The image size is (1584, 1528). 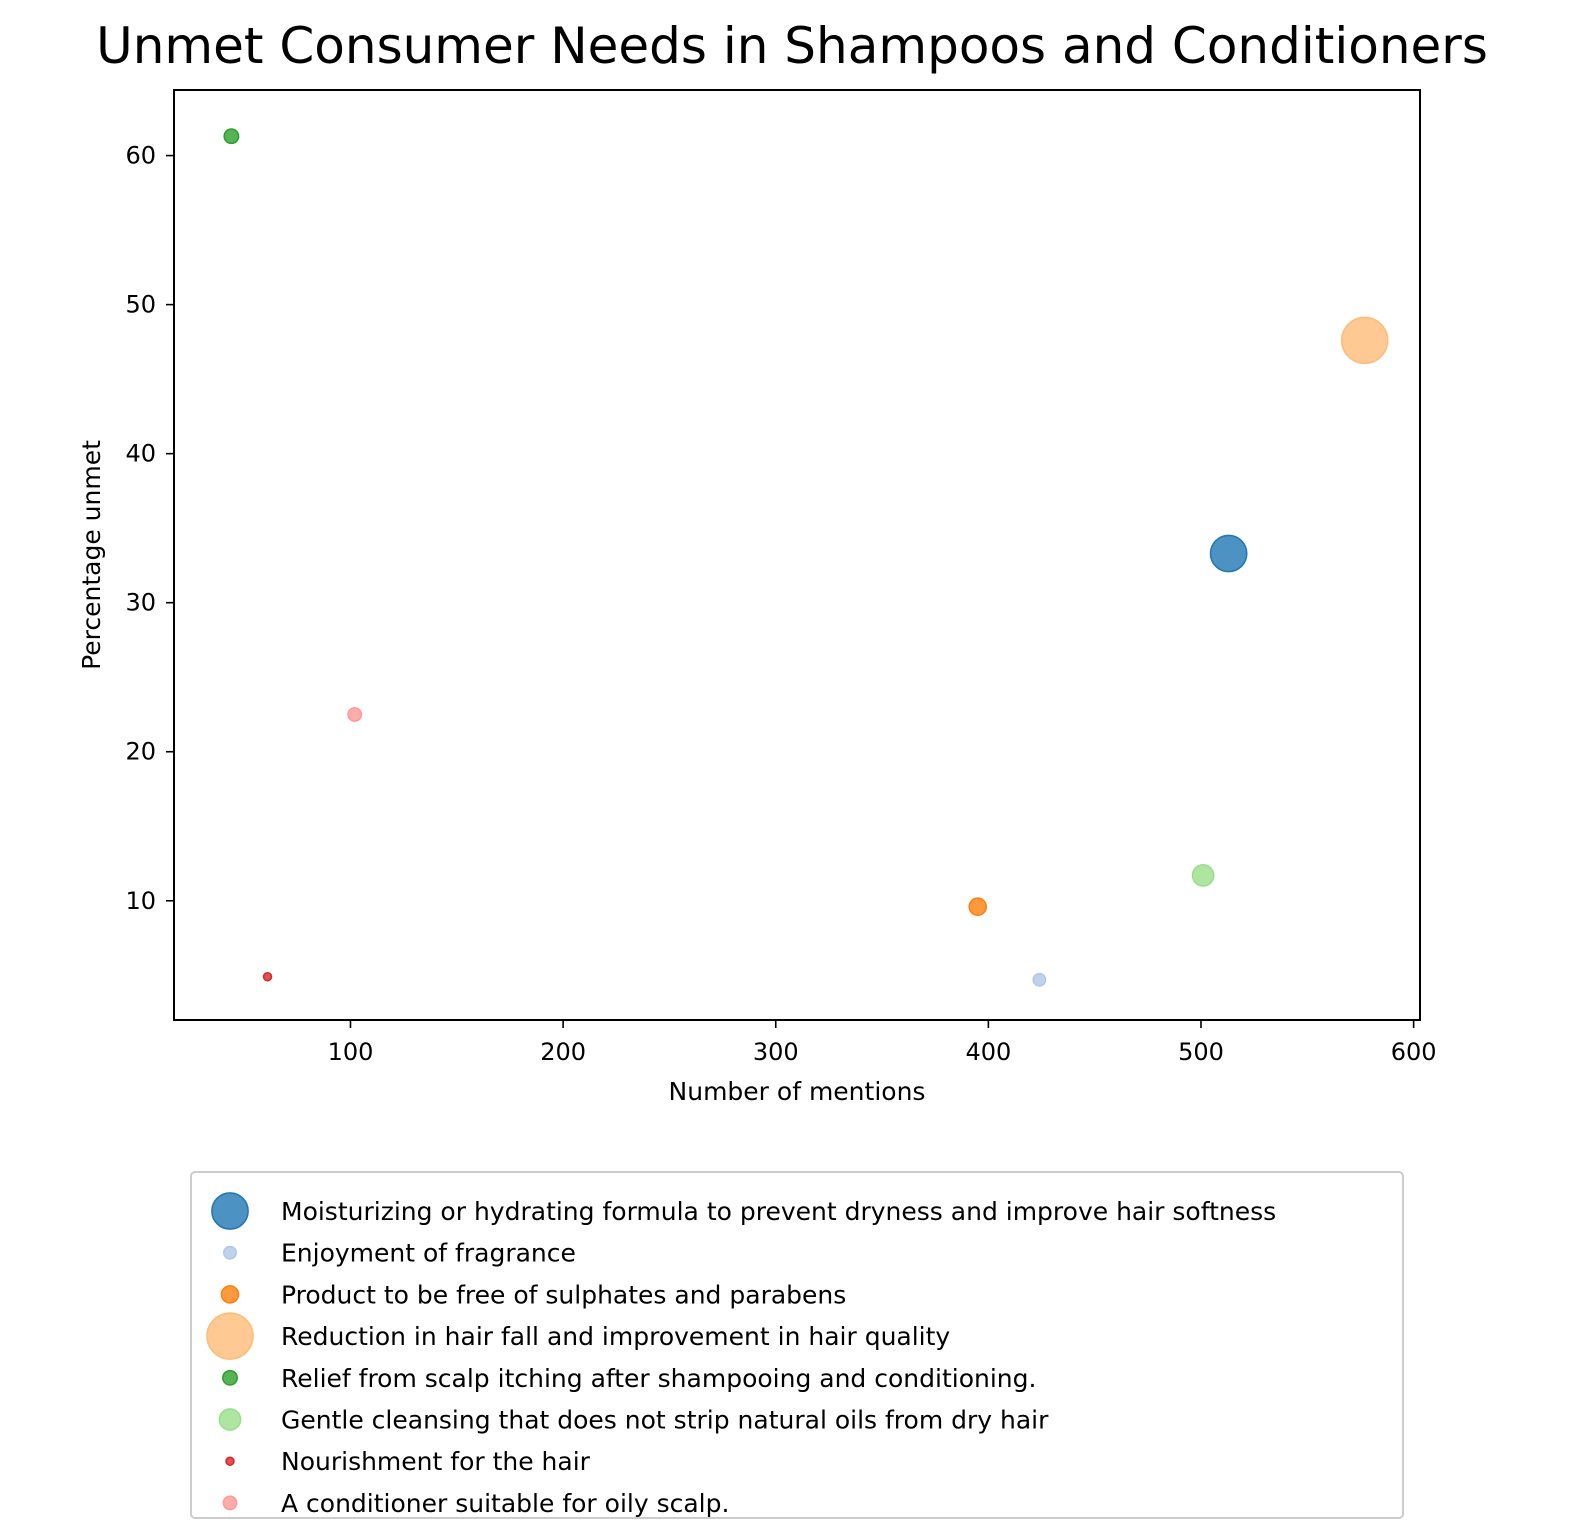 What do you see at coordinates (91, 555) in the screenshot?
I see `y-axis-label: Percentage unmet` at bounding box center [91, 555].